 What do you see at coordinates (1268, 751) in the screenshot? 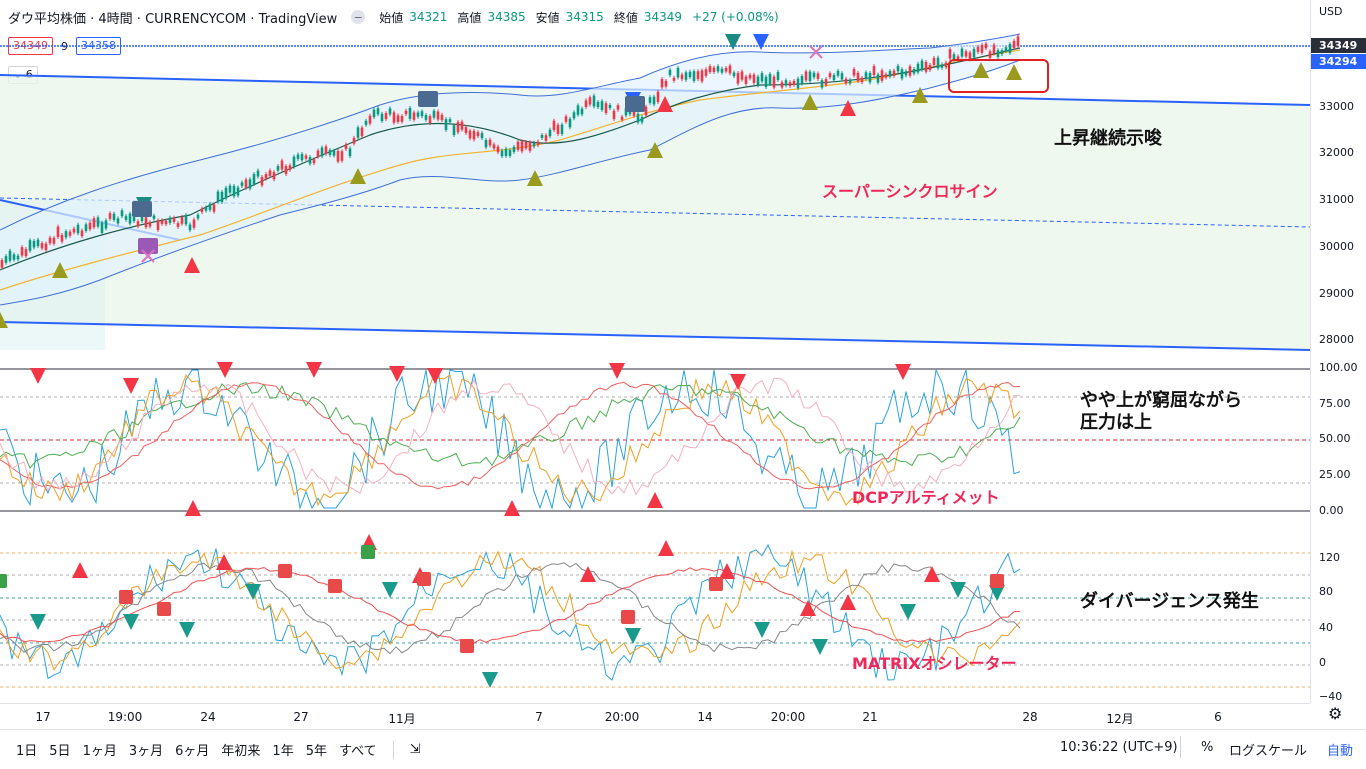
I see `log-scale-button: ログスケール` at bounding box center [1268, 751].